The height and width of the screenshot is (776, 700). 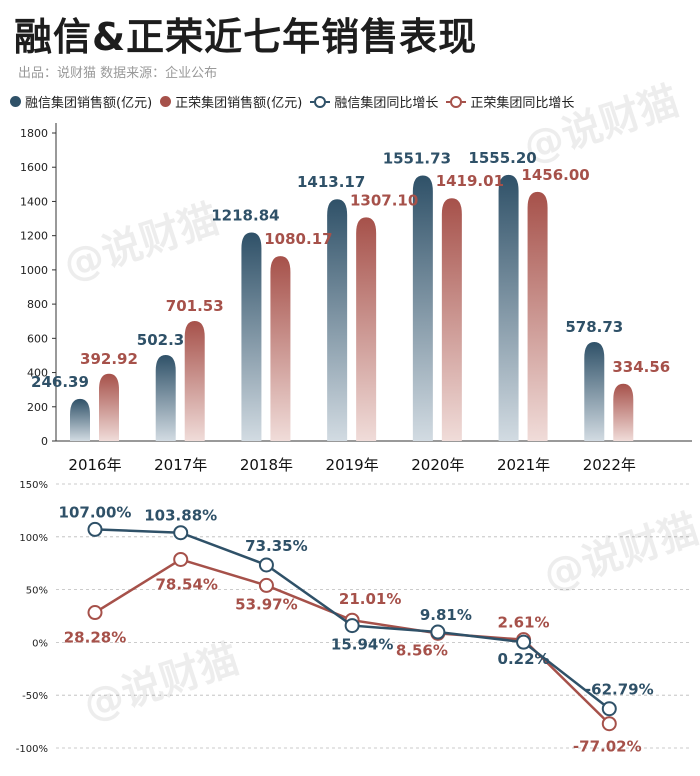 I want to click on chart-subtitle: 出品：说财猫 数据来源：企业公布, so click(x=118, y=73).